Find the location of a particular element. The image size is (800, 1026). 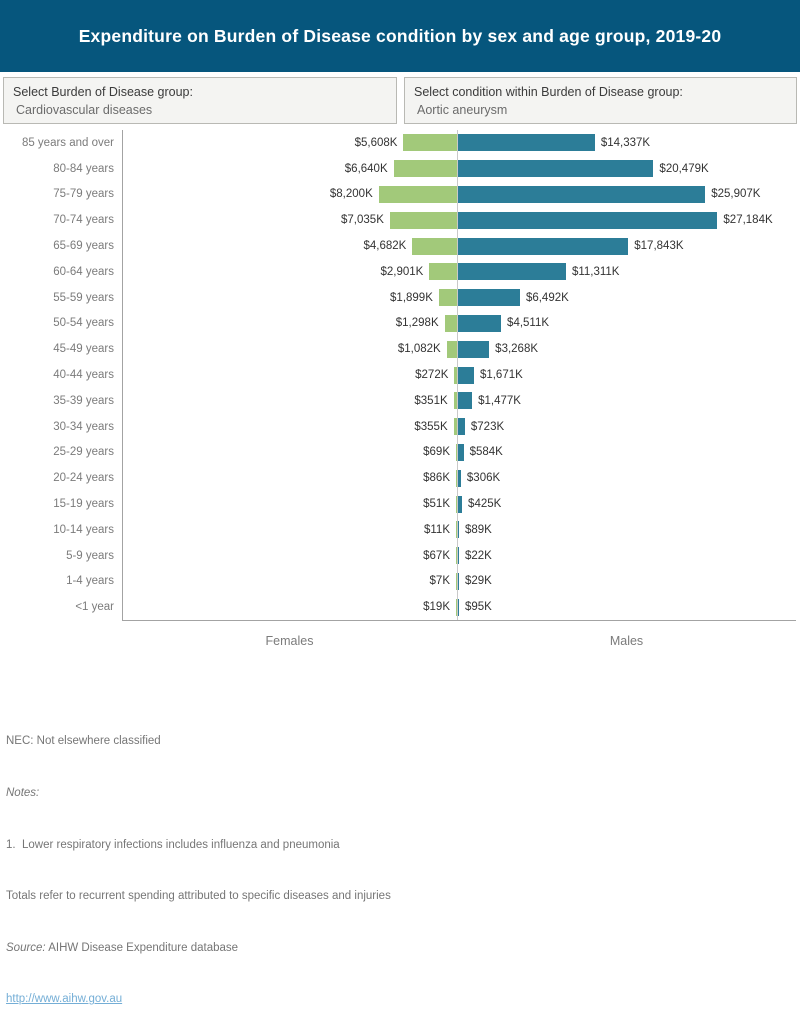

age-group-label: 35-39 years is located at coordinates (83, 400).